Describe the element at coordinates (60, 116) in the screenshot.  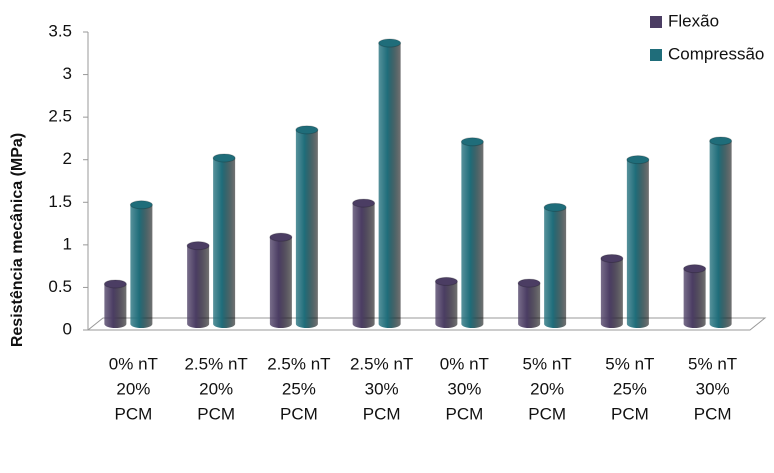
I see `y-tick-label: 2.5` at that location.